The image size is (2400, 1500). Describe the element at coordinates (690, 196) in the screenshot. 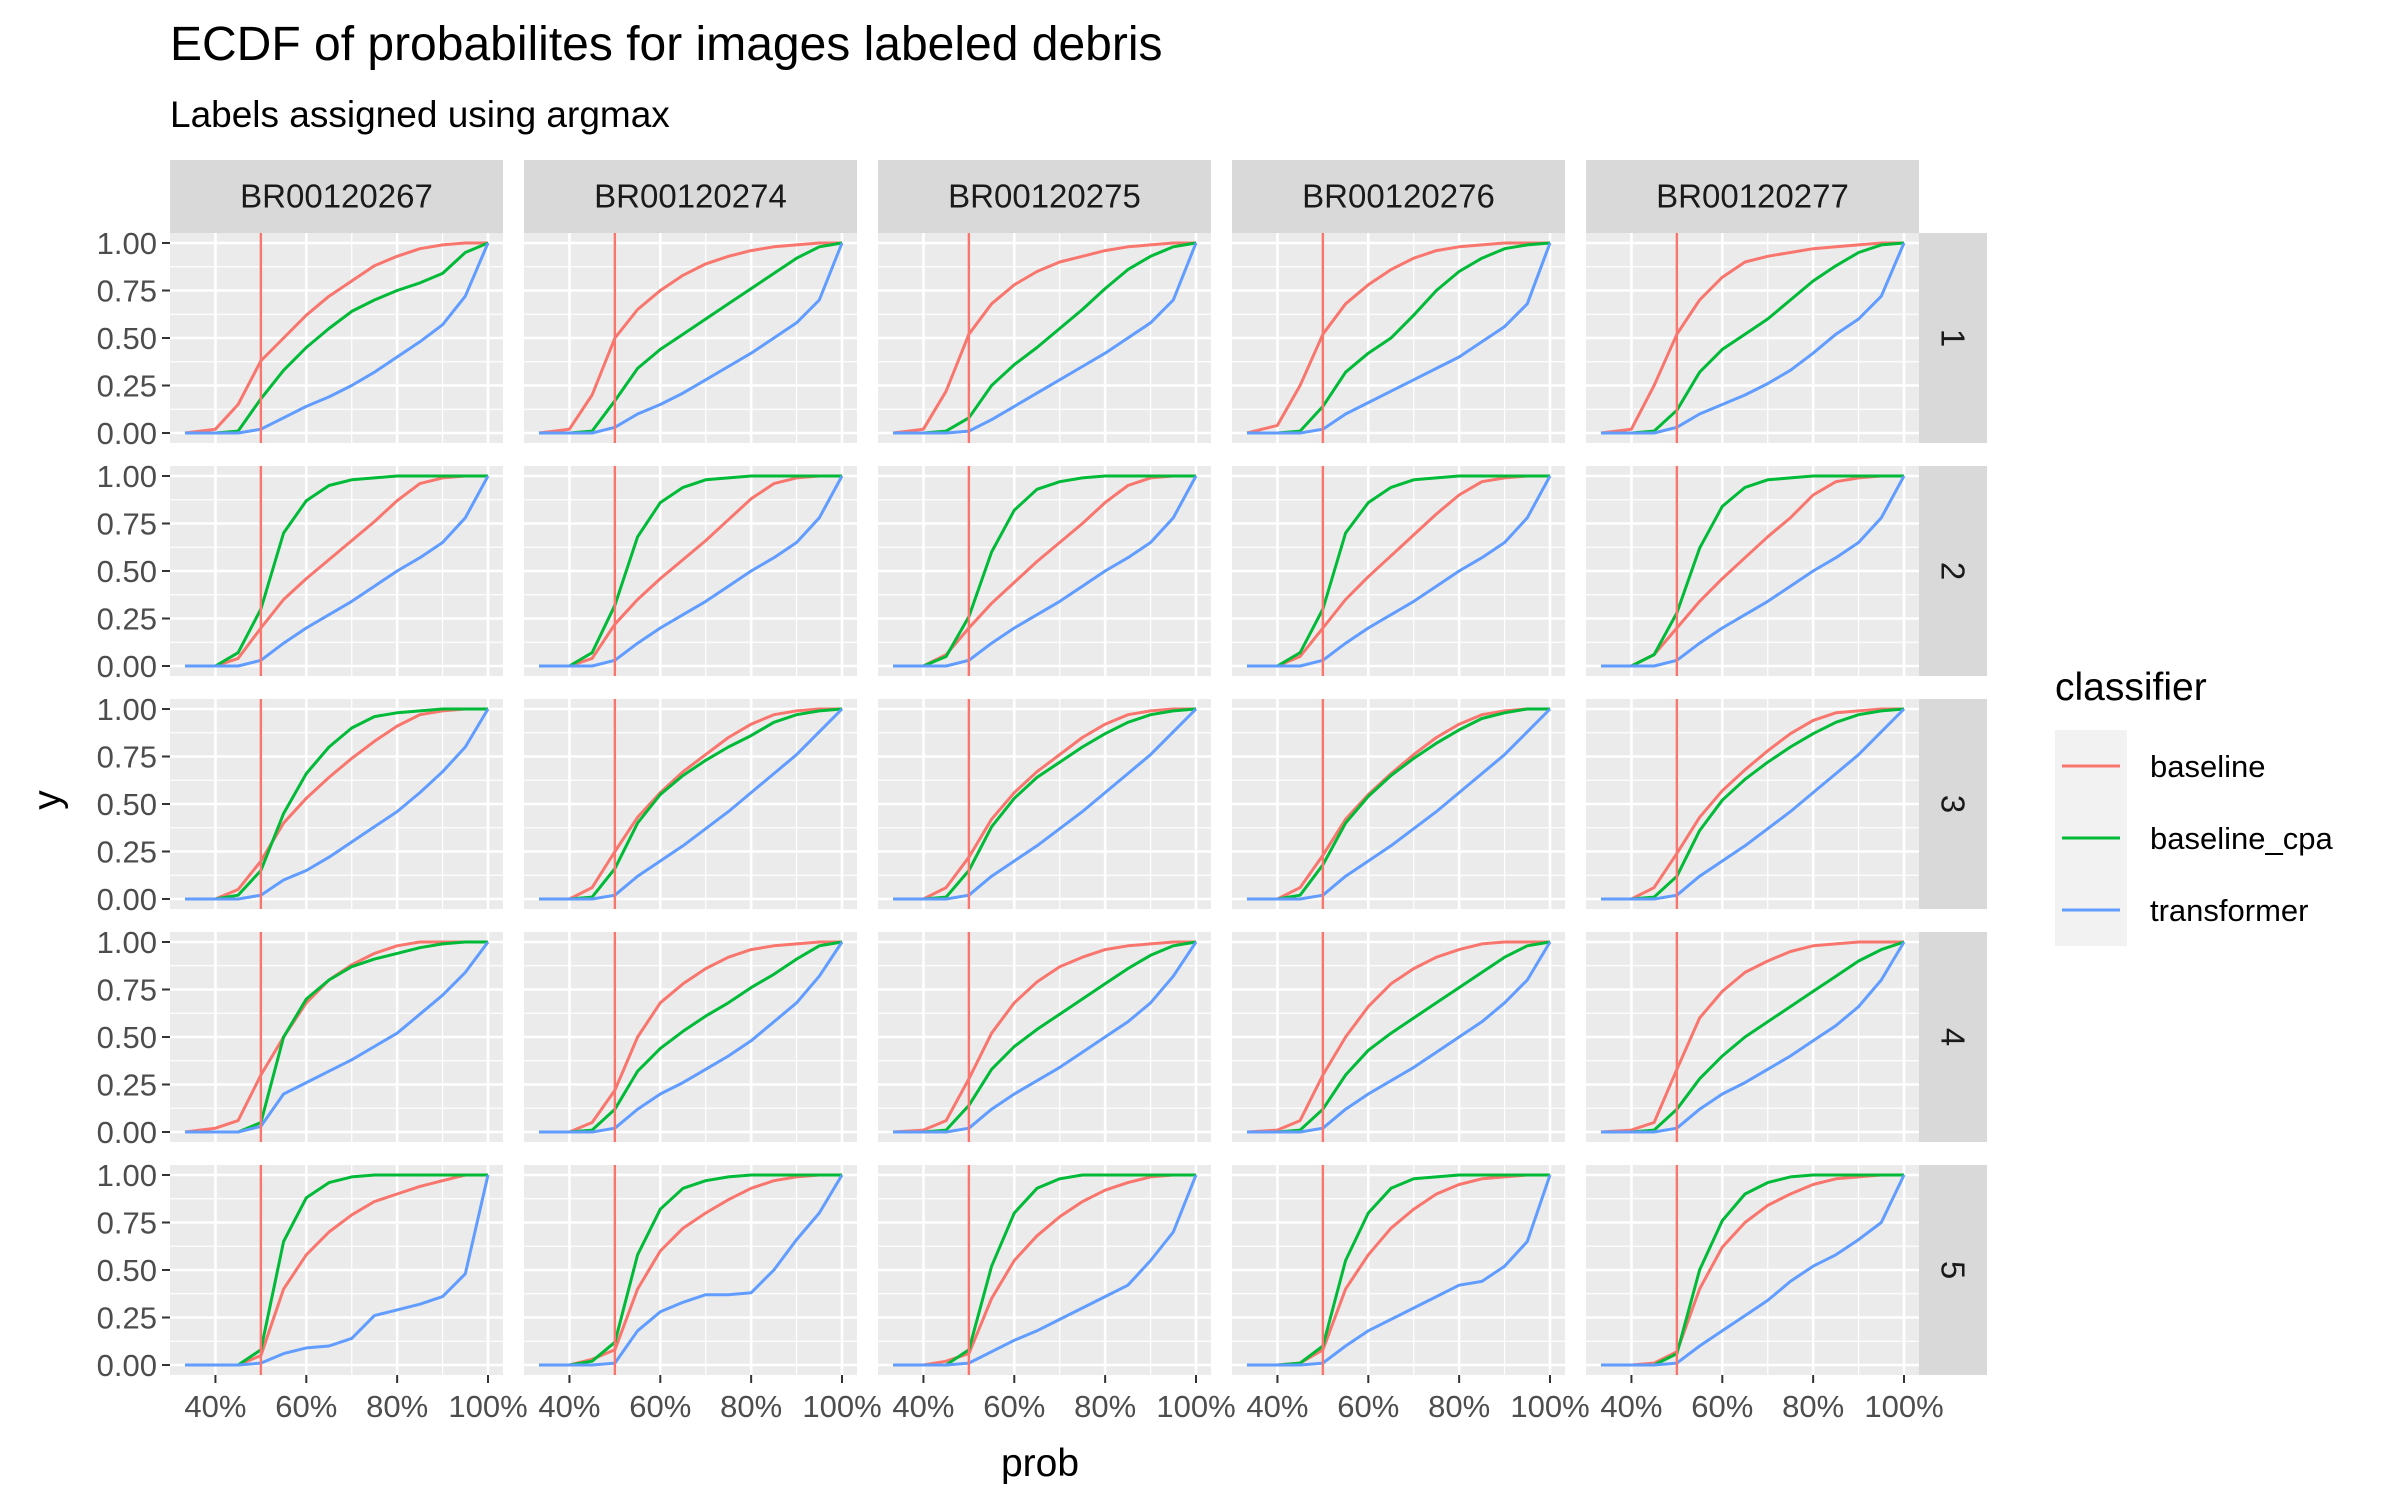

I see `column-strip-br00120274: BR00120274` at that location.